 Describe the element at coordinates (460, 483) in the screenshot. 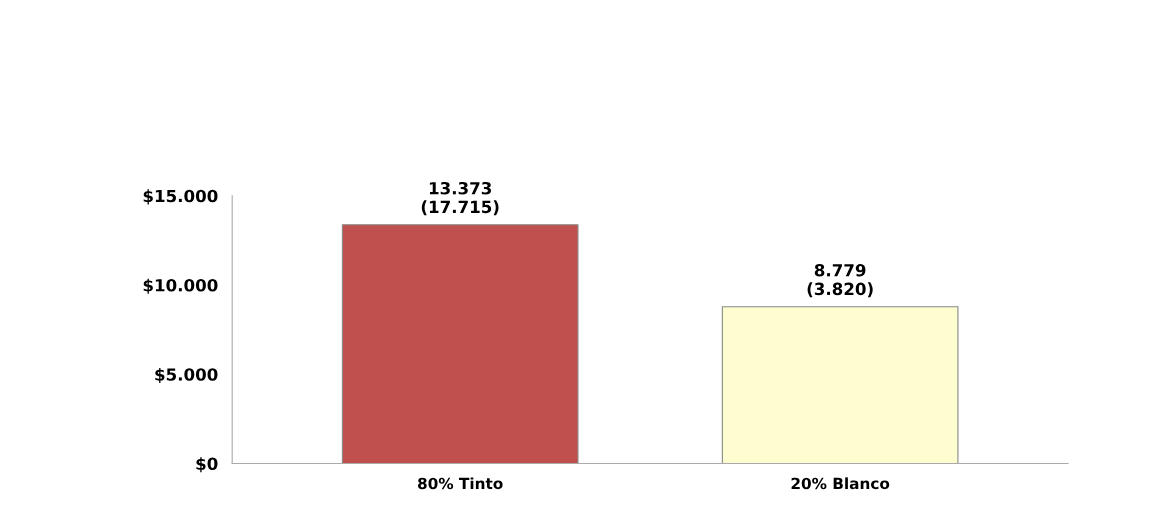

I see `x-tick-label: 80% Tinto` at that location.